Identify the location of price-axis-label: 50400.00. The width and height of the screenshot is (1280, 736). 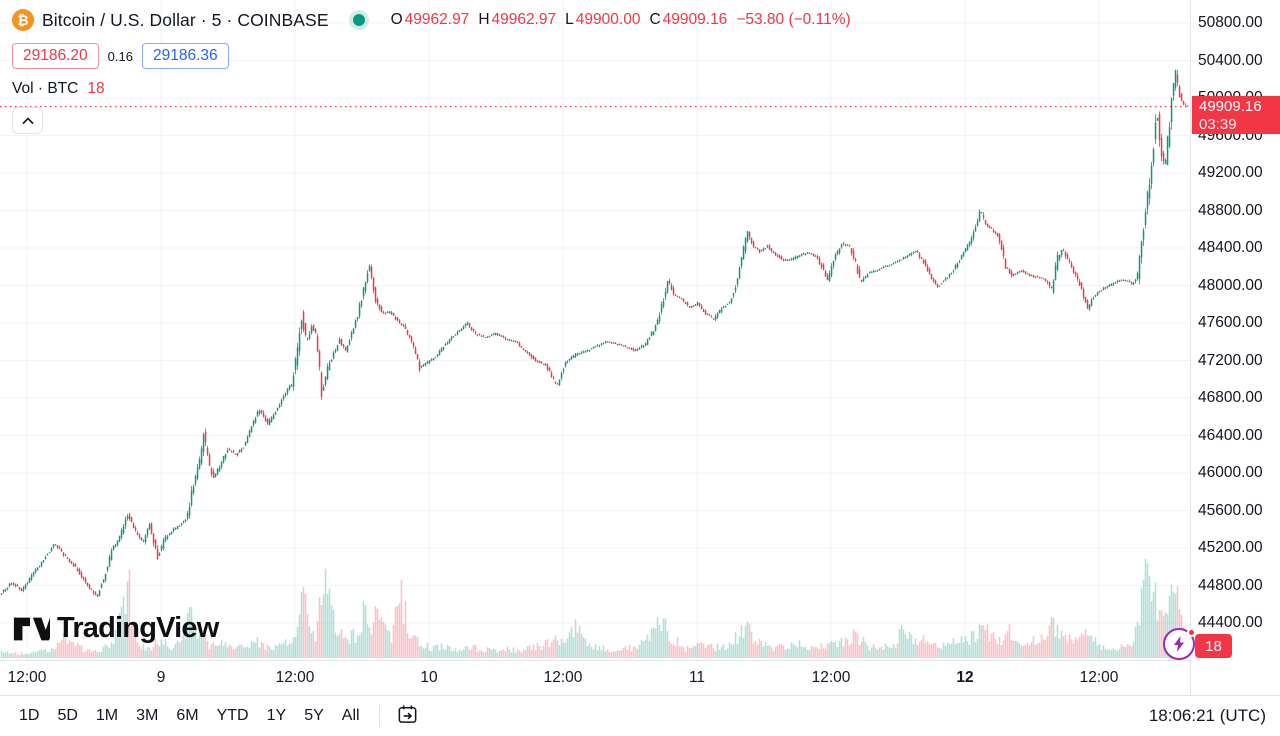
(1230, 60).